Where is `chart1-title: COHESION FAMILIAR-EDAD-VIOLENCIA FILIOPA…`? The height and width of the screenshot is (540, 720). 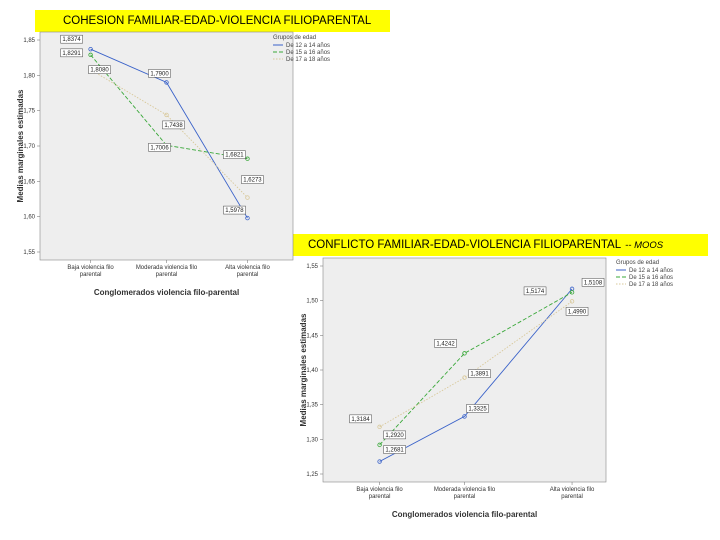 chart1-title: COHESION FAMILIAR-EDAD-VIOLENCIA FILIOPA… is located at coordinates (217, 21).